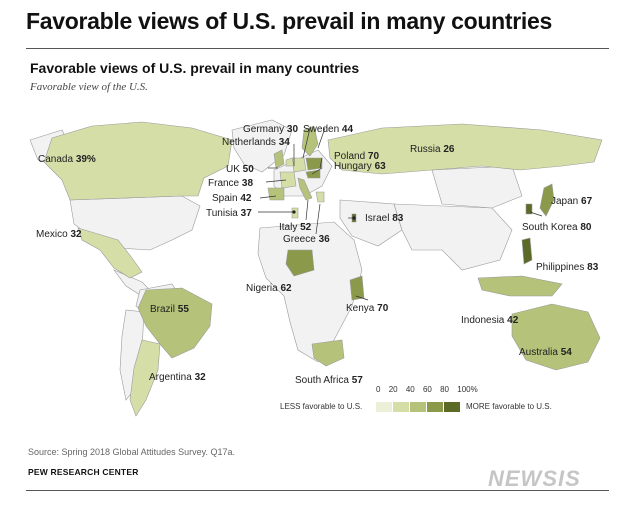 The width and height of the screenshot is (639, 509). What do you see at coordinates (317, 490) in the screenshot?
I see `bottom-divider` at bounding box center [317, 490].